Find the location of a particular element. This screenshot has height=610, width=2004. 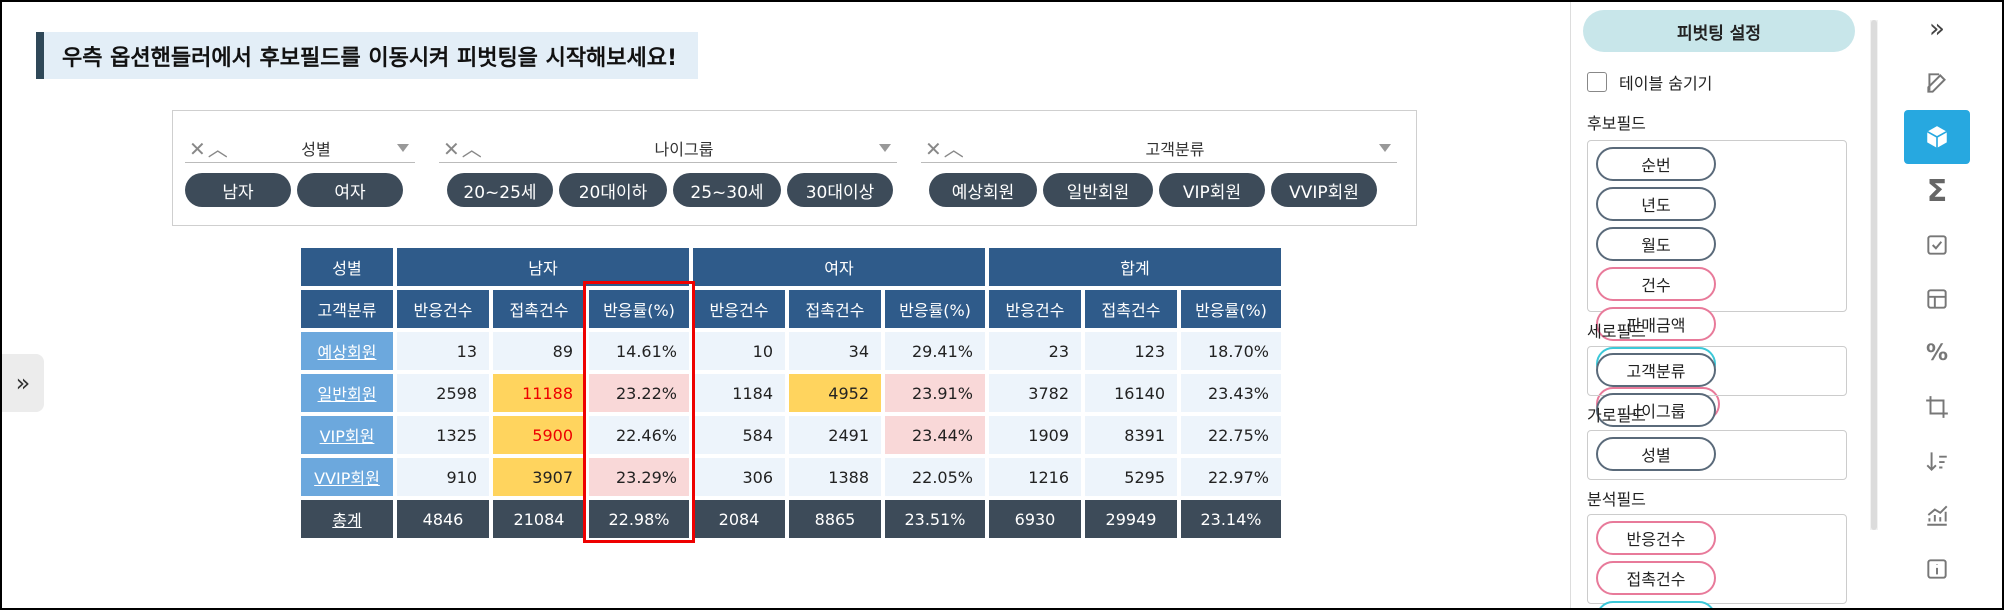

table-cell: 22.46% is located at coordinates (639, 435).